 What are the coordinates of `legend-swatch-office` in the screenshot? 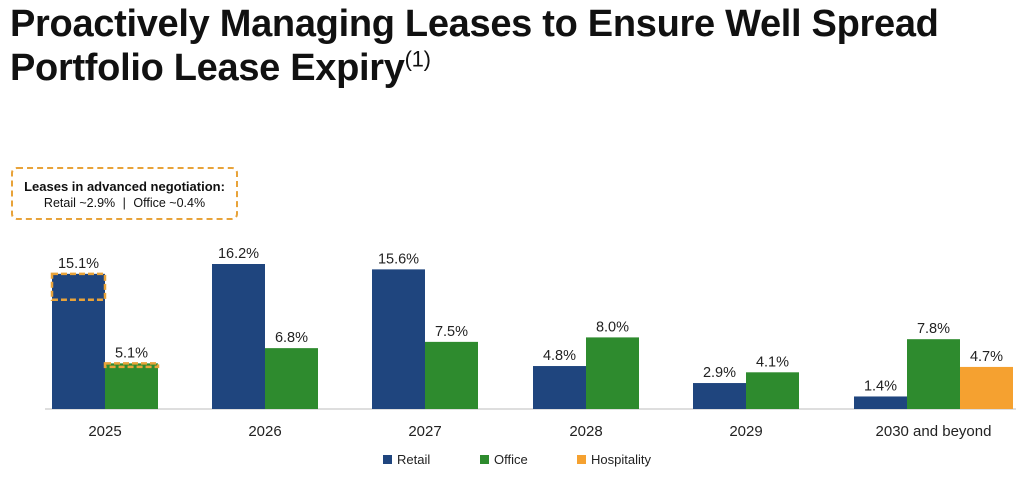 It's located at (484, 459).